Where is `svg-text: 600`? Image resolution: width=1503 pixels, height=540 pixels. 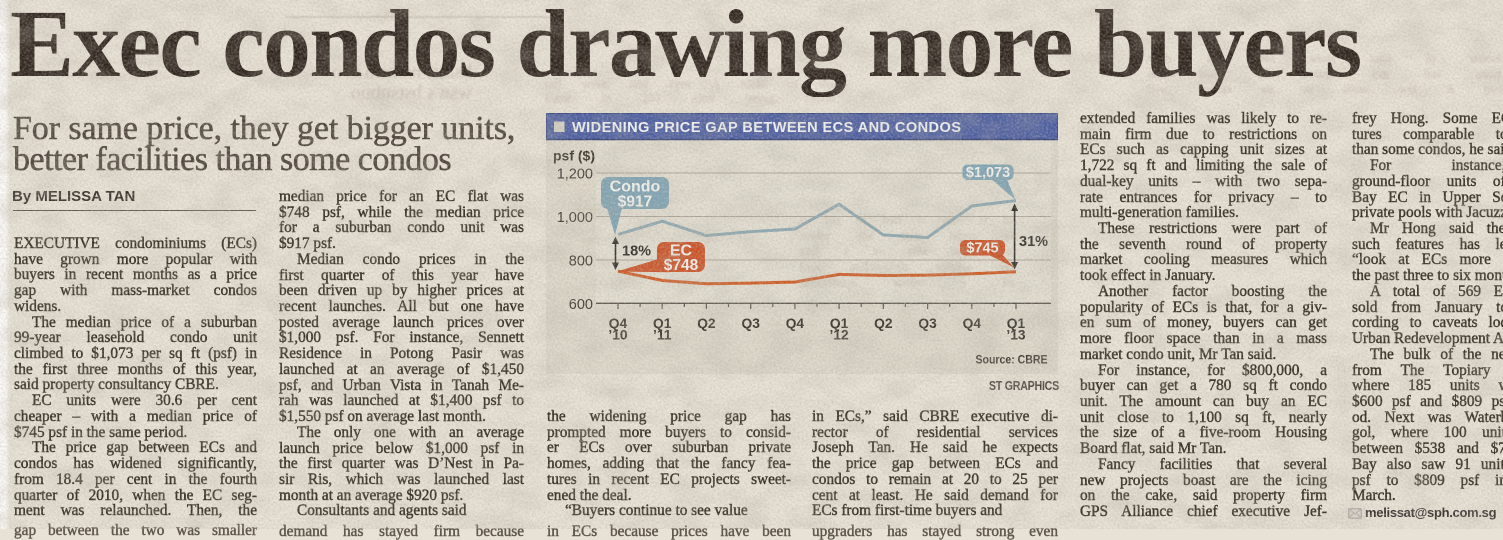
svg-text: 600 is located at coordinates (581, 305).